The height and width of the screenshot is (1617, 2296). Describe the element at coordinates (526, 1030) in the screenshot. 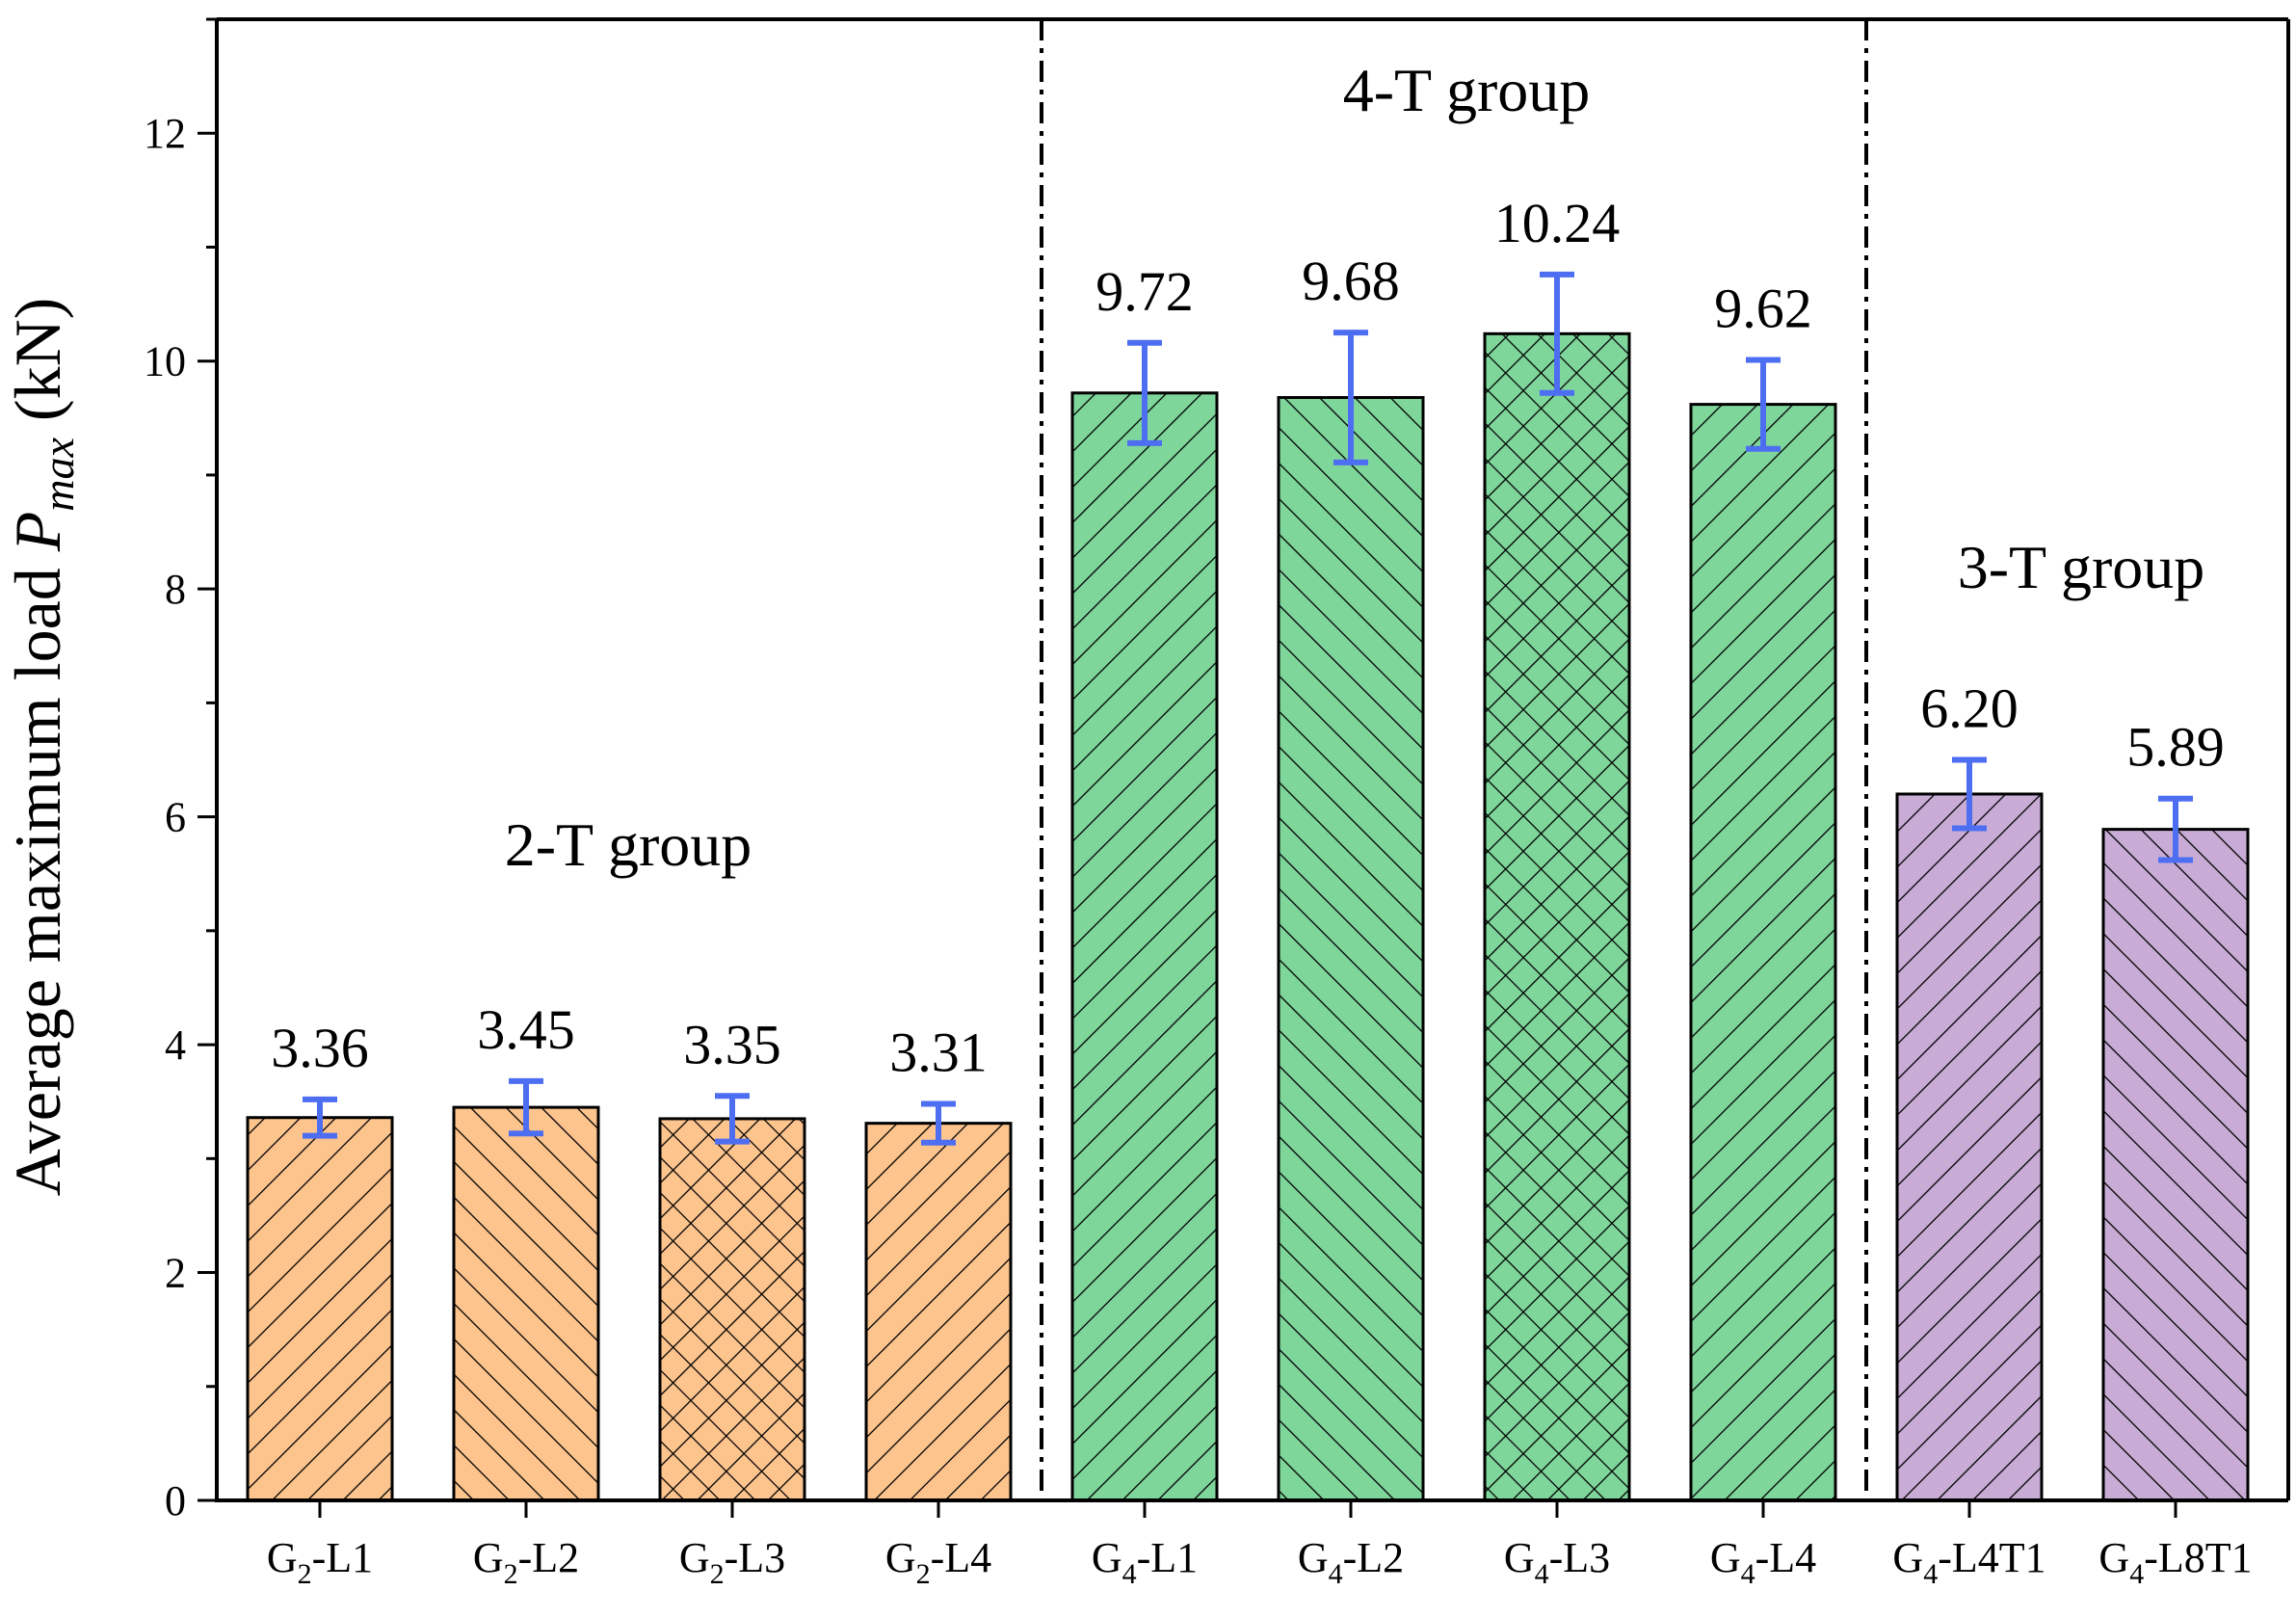

I see `data-label: 3.45` at that location.